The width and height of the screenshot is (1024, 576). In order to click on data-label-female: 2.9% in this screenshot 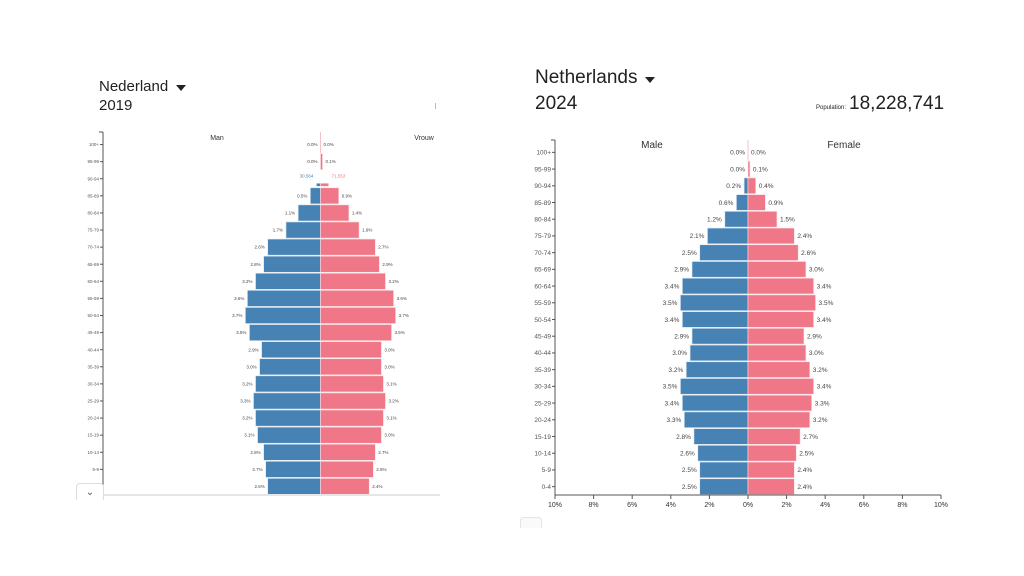, I will do `click(387, 264)`.